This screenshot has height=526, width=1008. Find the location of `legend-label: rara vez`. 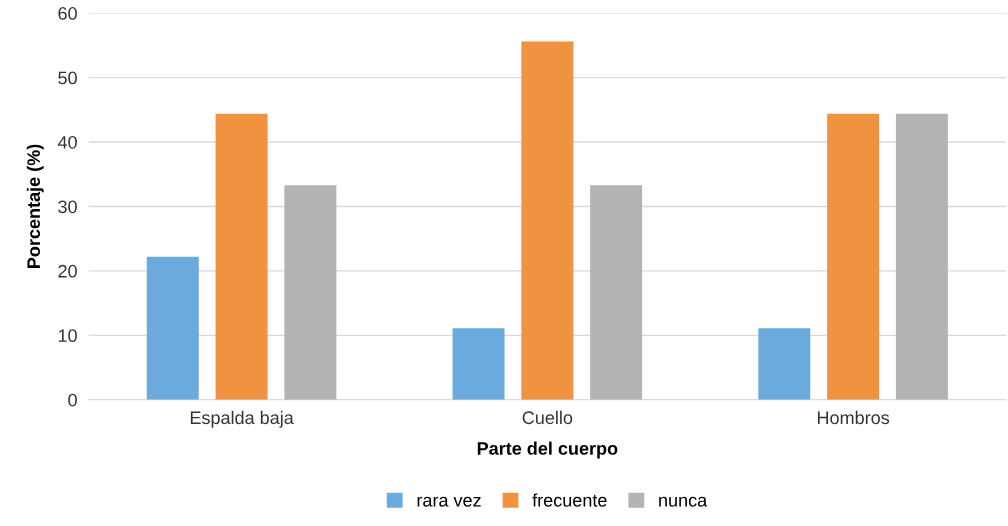

legend-label: rara vez is located at coordinates (449, 501).